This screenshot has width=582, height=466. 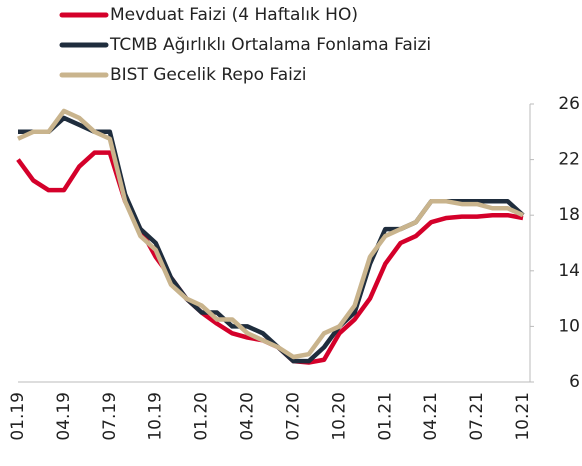 I want to click on x-tick-label: 10.20, so click(x=339, y=416).